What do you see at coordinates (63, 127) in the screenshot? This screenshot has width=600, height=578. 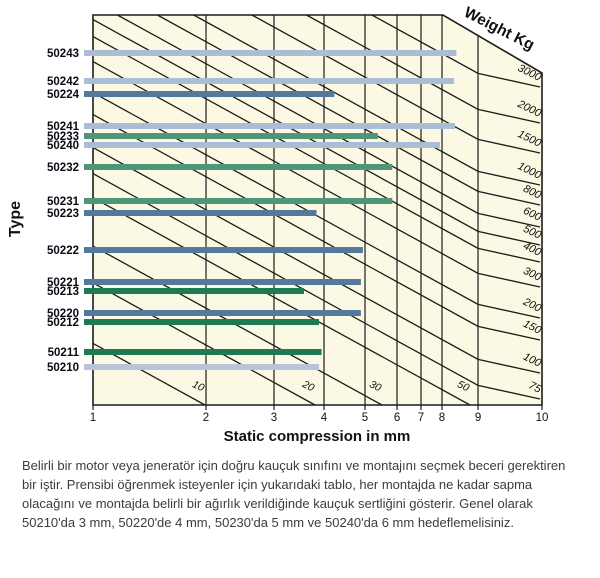 I see `type-label-50241: 50241` at bounding box center [63, 127].